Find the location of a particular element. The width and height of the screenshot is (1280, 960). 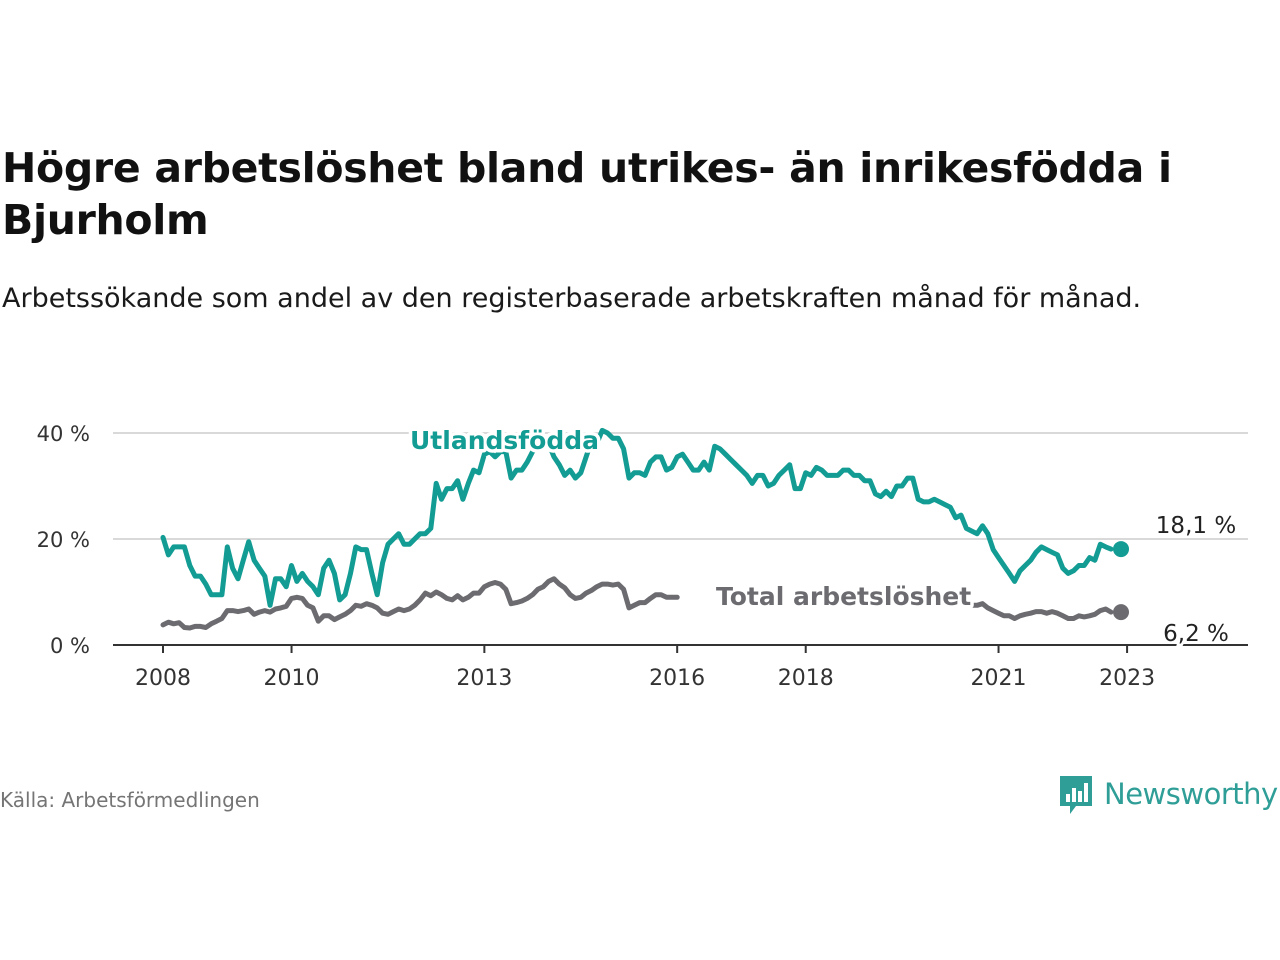

x-tick-label: 2018 is located at coordinates (806, 678).